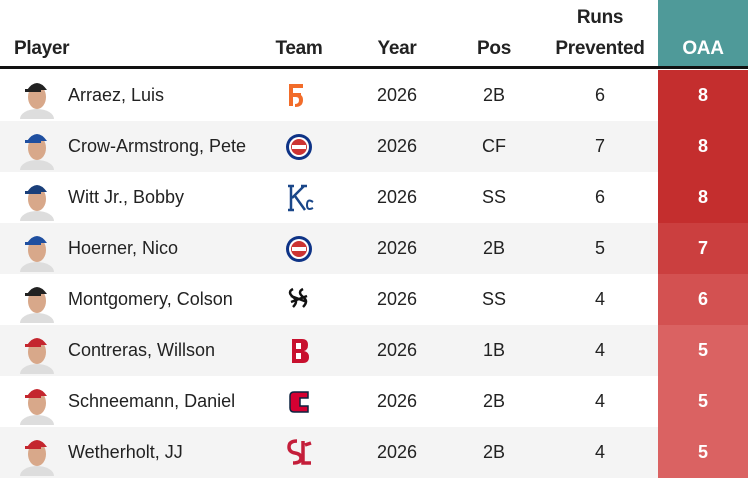  Describe the element at coordinates (494, 146) in the screenshot. I see `position: CF` at that location.